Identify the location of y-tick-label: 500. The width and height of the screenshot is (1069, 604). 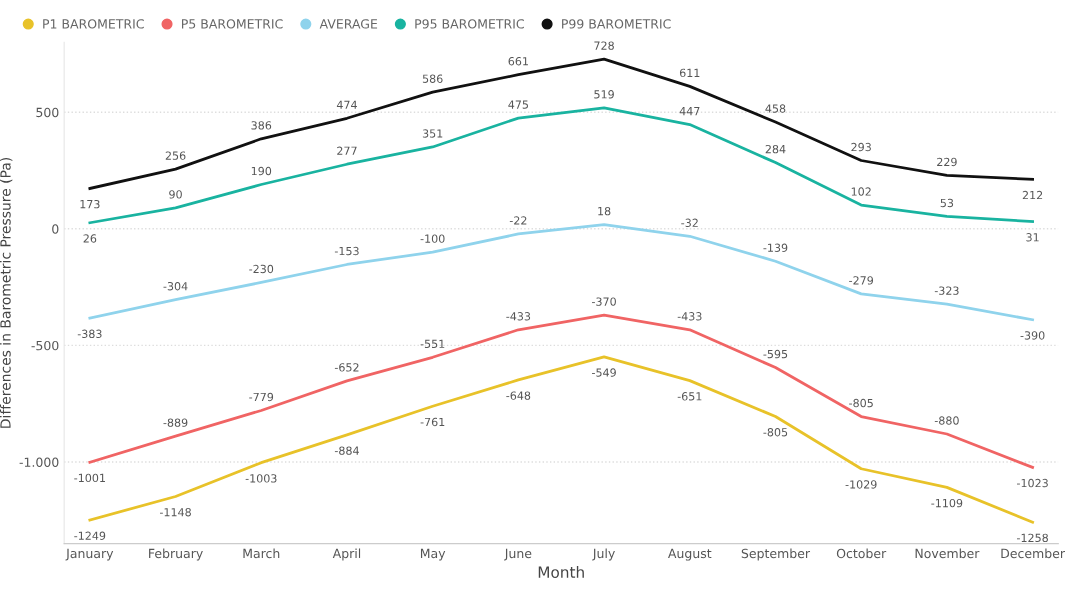
(47, 112).